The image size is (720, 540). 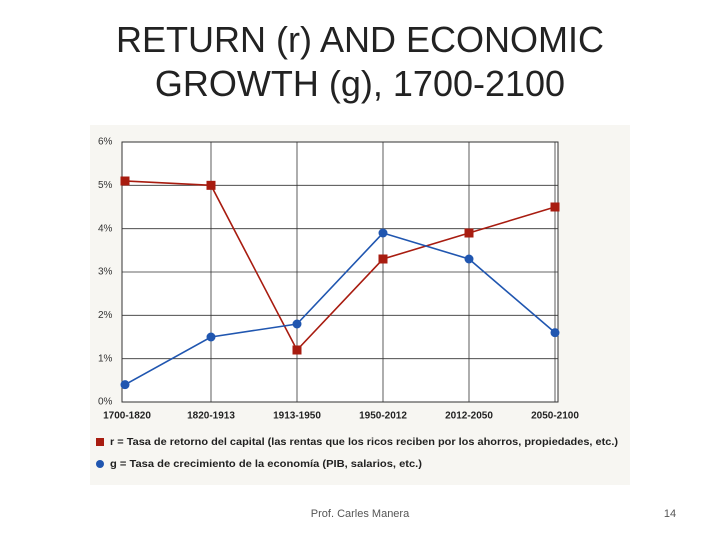 What do you see at coordinates (105, 315) in the screenshot?
I see `y-tick-label: 2%` at bounding box center [105, 315].